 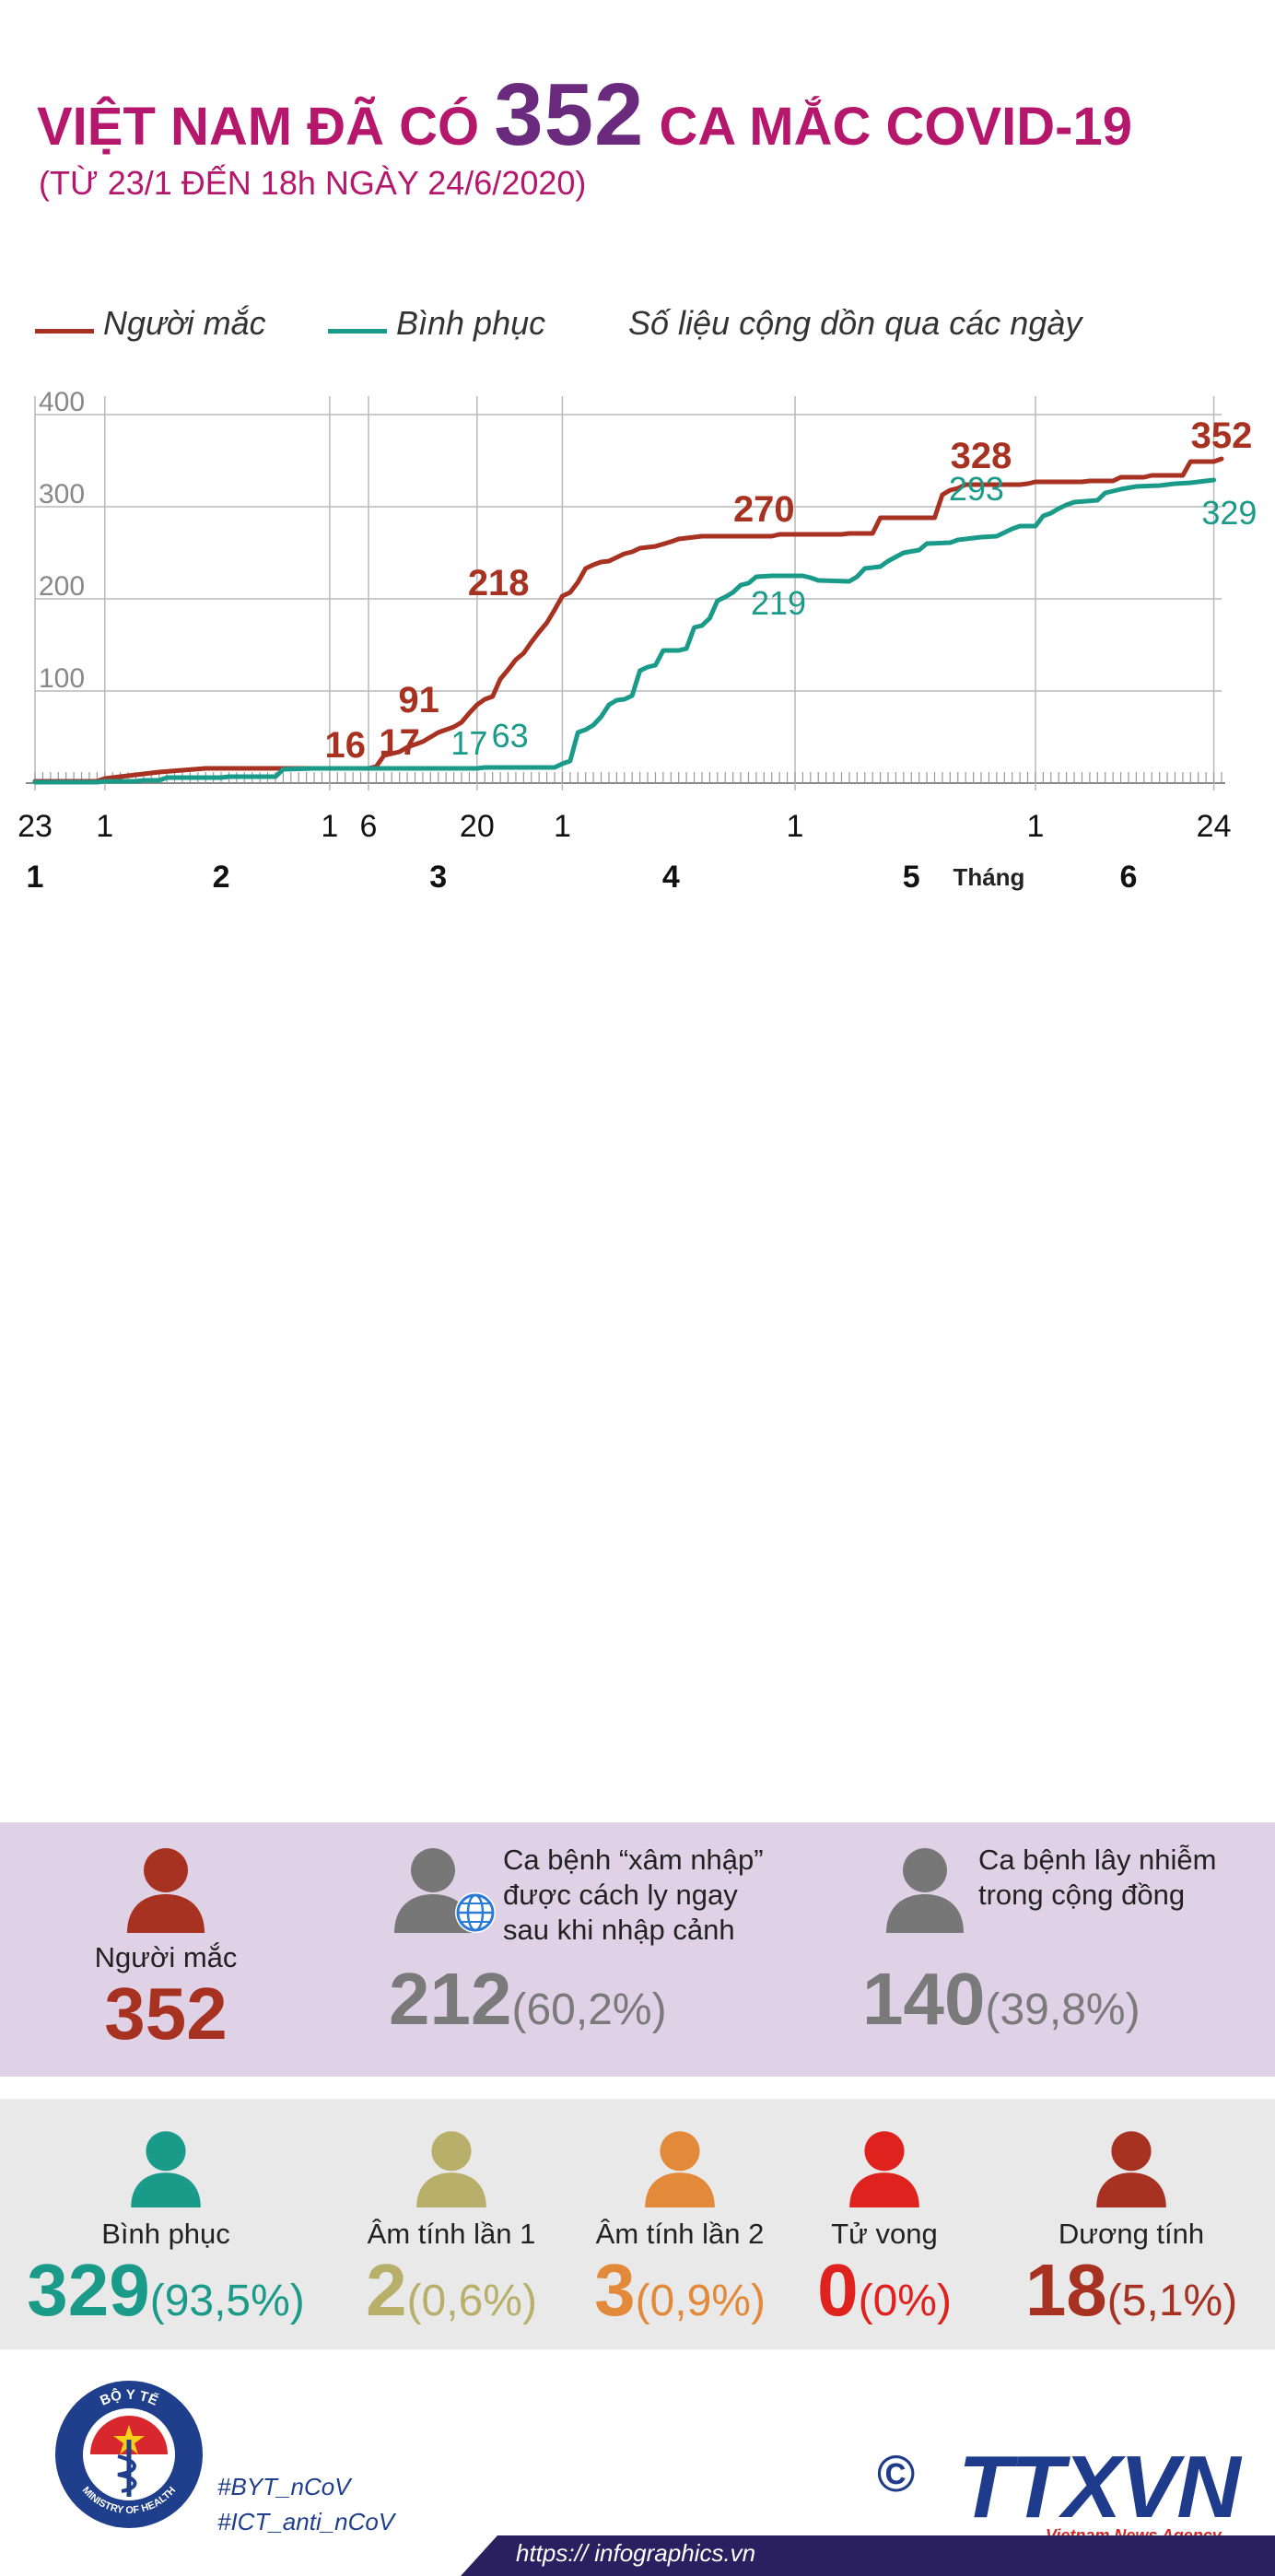 What do you see at coordinates (868, 2555) in the screenshot?
I see `footer-ribbon` at bounding box center [868, 2555].